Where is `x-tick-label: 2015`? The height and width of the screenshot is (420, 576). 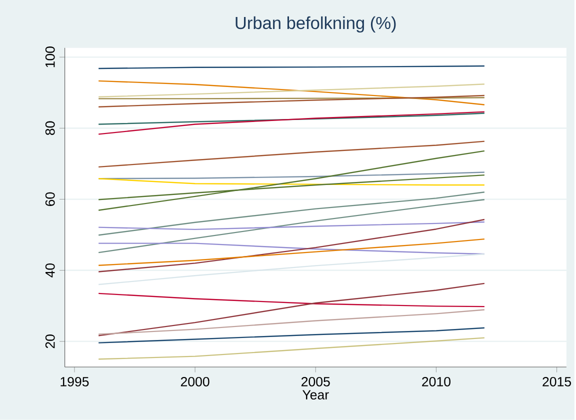
x-tick-label: 2015 is located at coordinates (557, 381).